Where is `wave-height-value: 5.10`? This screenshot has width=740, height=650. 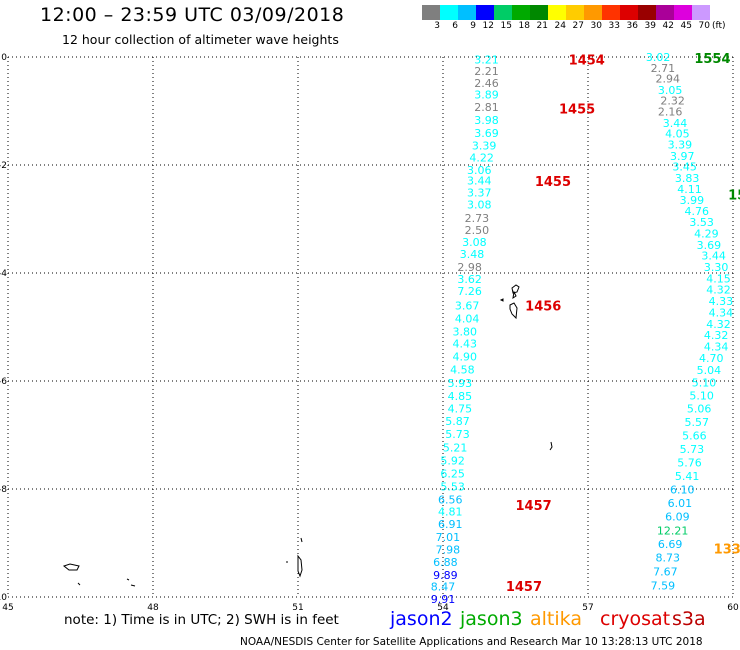 wave-height-value: 5.10 is located at coordinates (701, 396).